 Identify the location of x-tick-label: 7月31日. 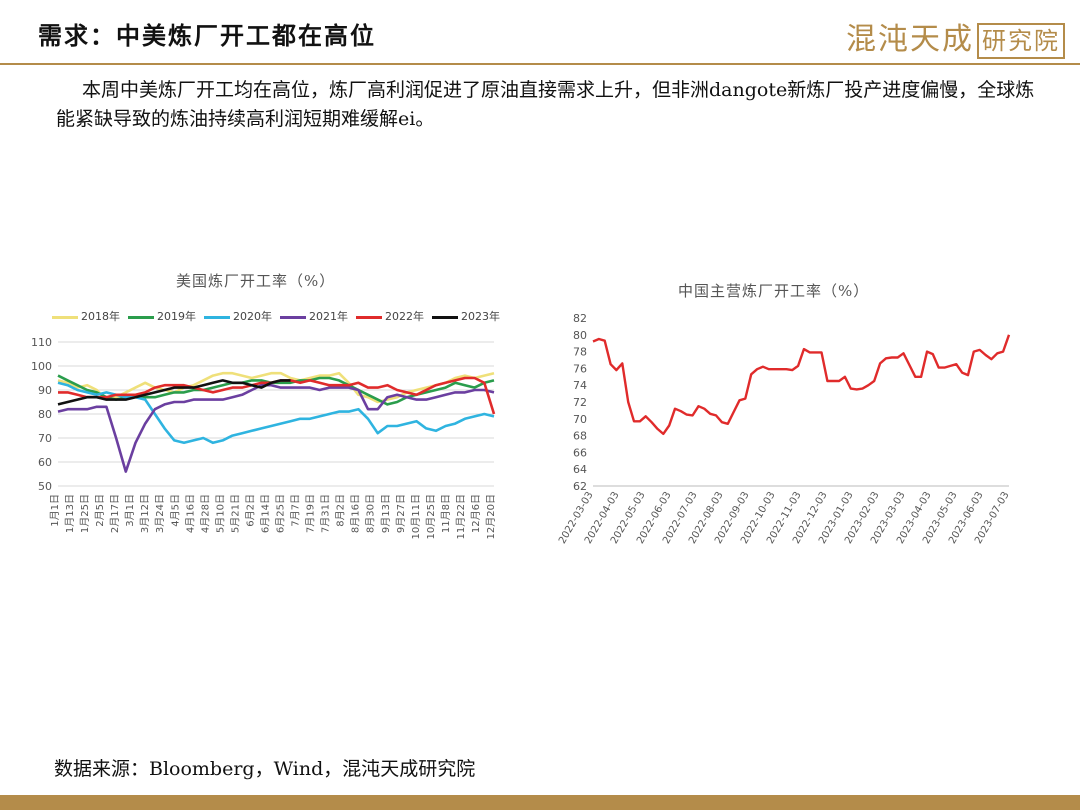
(326, 513).